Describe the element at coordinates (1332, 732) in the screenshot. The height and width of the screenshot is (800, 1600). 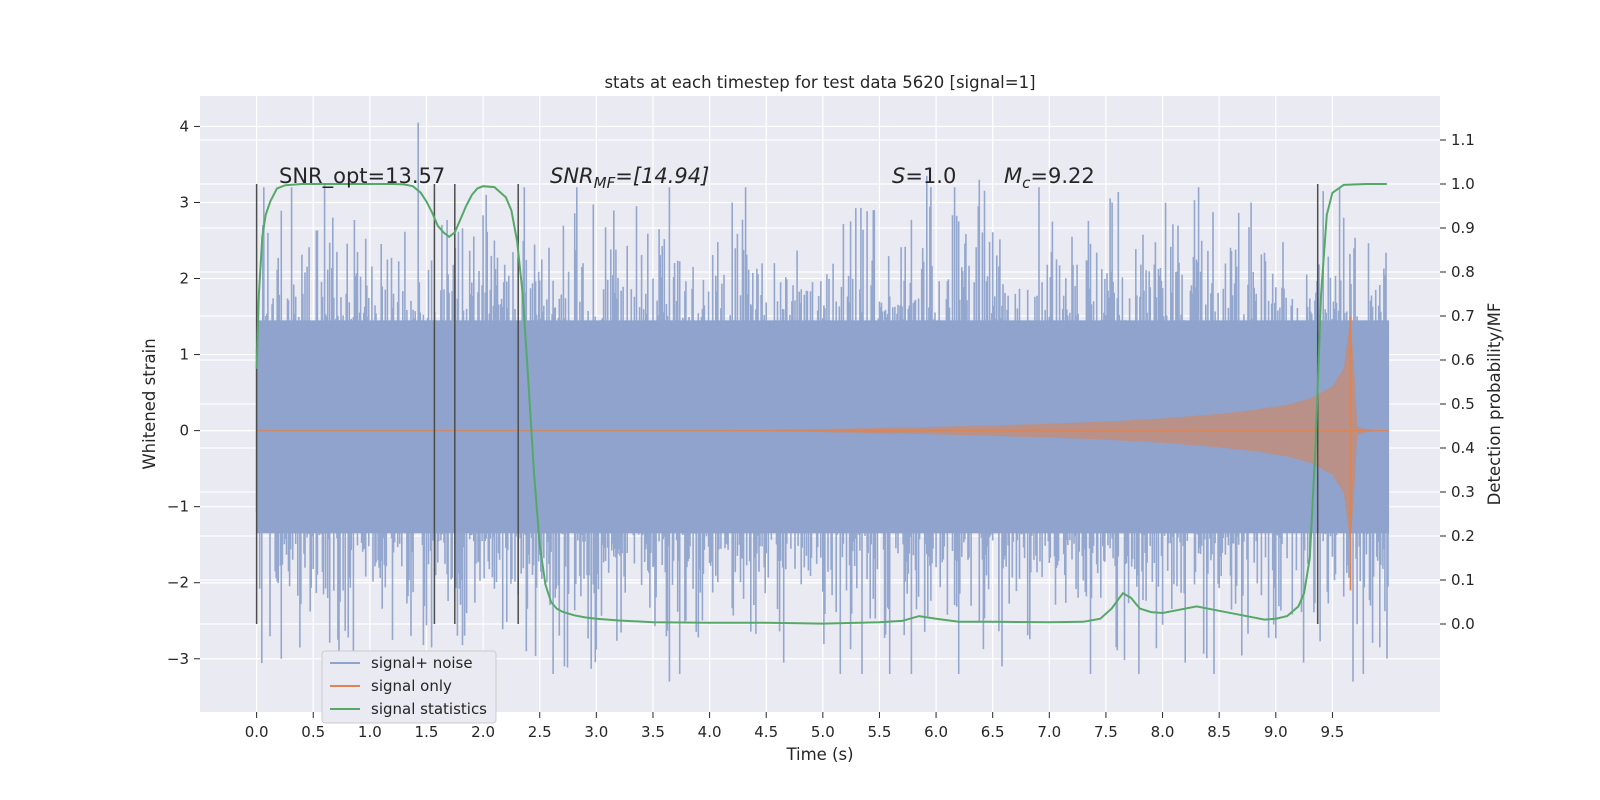
I see `tick-label-bottom-19: 9.5` at that location.